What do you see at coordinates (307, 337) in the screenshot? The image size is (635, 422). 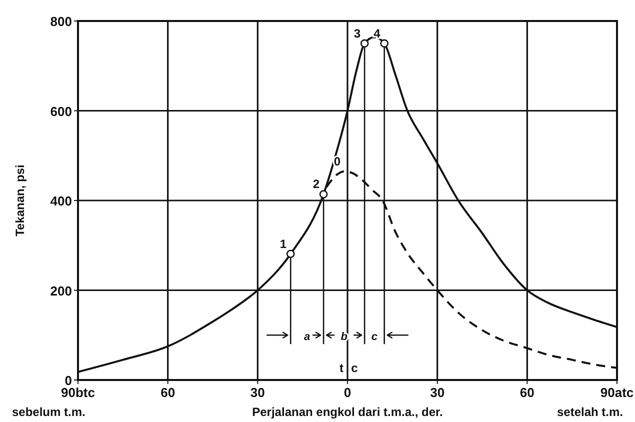 I see `annotation: a` at bounding box center [307, 337].